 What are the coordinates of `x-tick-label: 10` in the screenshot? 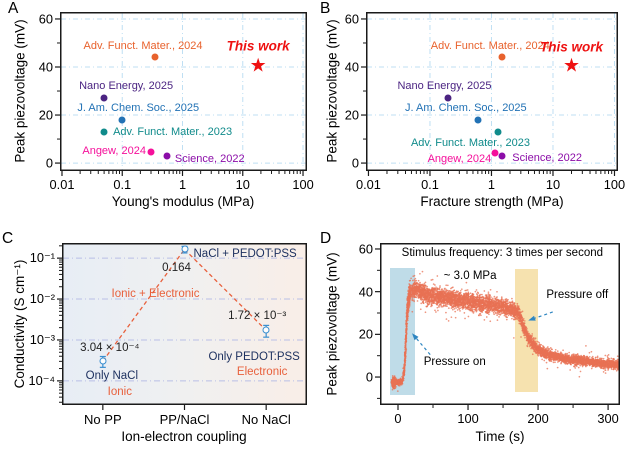 It's located at (242, 184).